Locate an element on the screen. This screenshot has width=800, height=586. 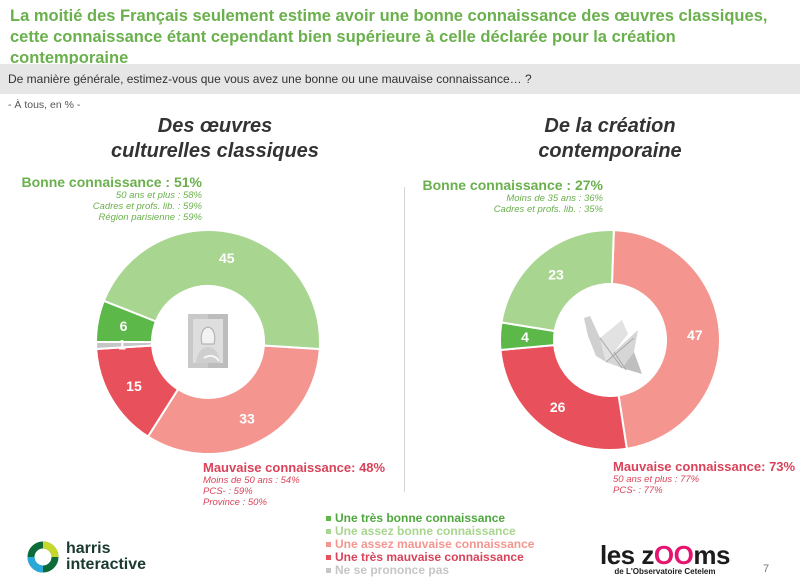
harris-line2: interactive is located at coordinates (106, 564).